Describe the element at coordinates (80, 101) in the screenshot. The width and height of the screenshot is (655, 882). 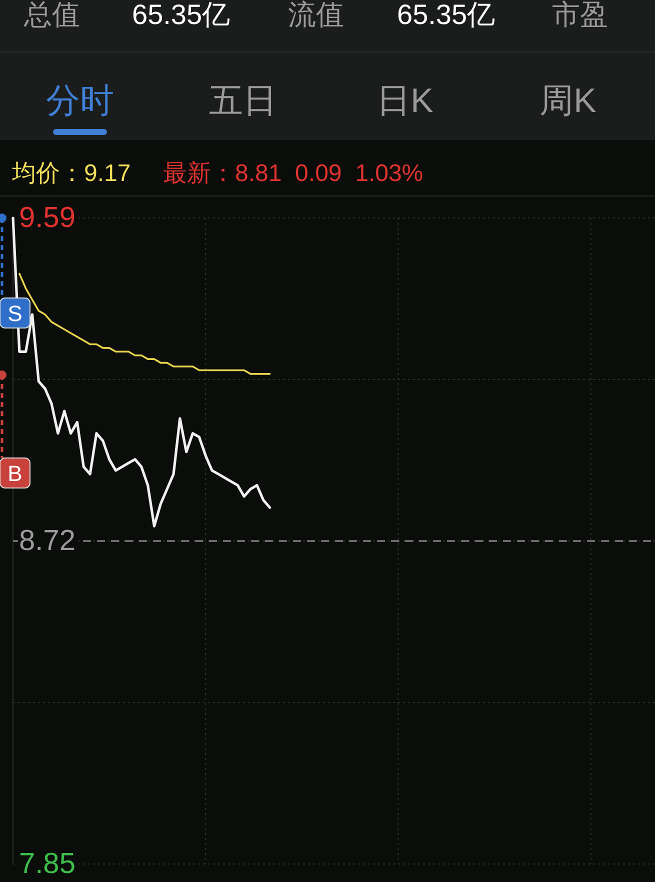
I see `text: 分时` at that location.